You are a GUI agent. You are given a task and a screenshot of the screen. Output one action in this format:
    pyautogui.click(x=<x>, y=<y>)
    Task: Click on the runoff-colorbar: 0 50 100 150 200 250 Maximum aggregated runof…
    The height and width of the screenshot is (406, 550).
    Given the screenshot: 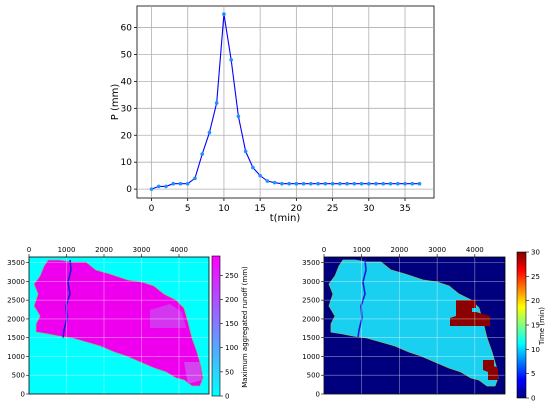 What is the action you would take?
    pyautogui.click(x=230, y=328)
    